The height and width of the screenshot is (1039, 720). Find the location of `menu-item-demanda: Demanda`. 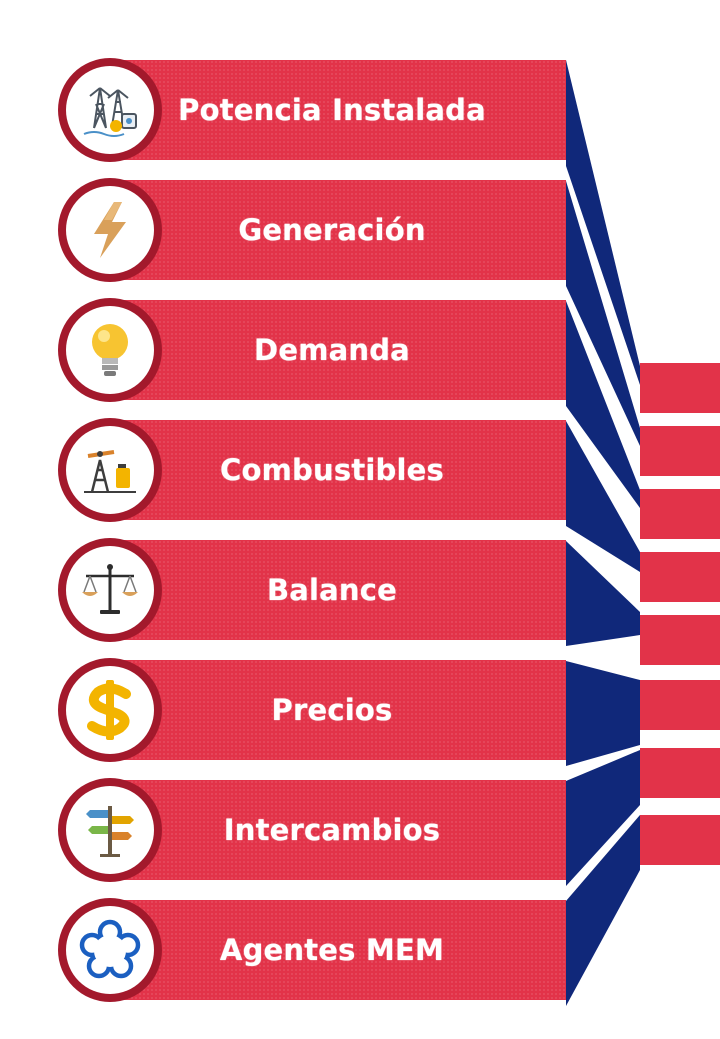

menu-item-demanda: Demanda is located at coordinates (312, 350).